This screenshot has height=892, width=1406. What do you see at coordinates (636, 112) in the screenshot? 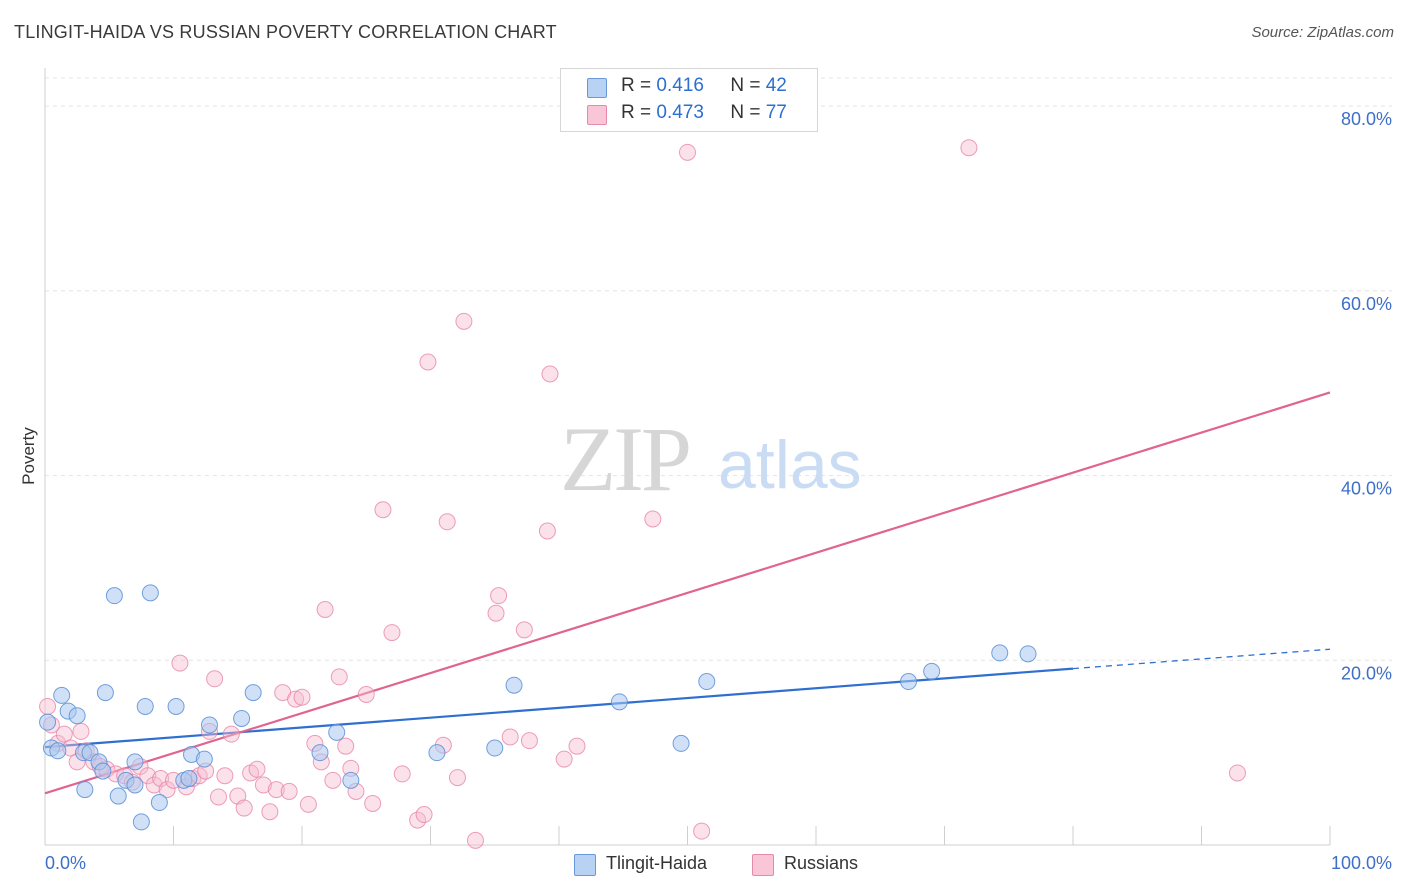
I see `r-label: R =` at bounding box center [636, 112].